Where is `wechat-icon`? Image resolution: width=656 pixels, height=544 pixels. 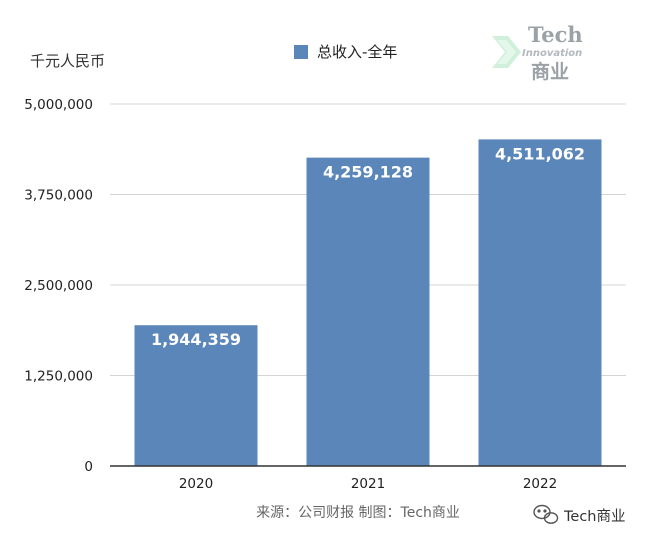 wechat-icon is located at coordinates (546, 514).